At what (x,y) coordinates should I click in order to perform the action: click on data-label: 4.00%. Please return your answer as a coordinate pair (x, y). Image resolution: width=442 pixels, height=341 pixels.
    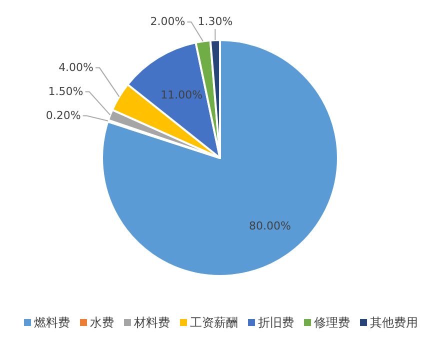
    Looking at the image, I should click on (76, 67).